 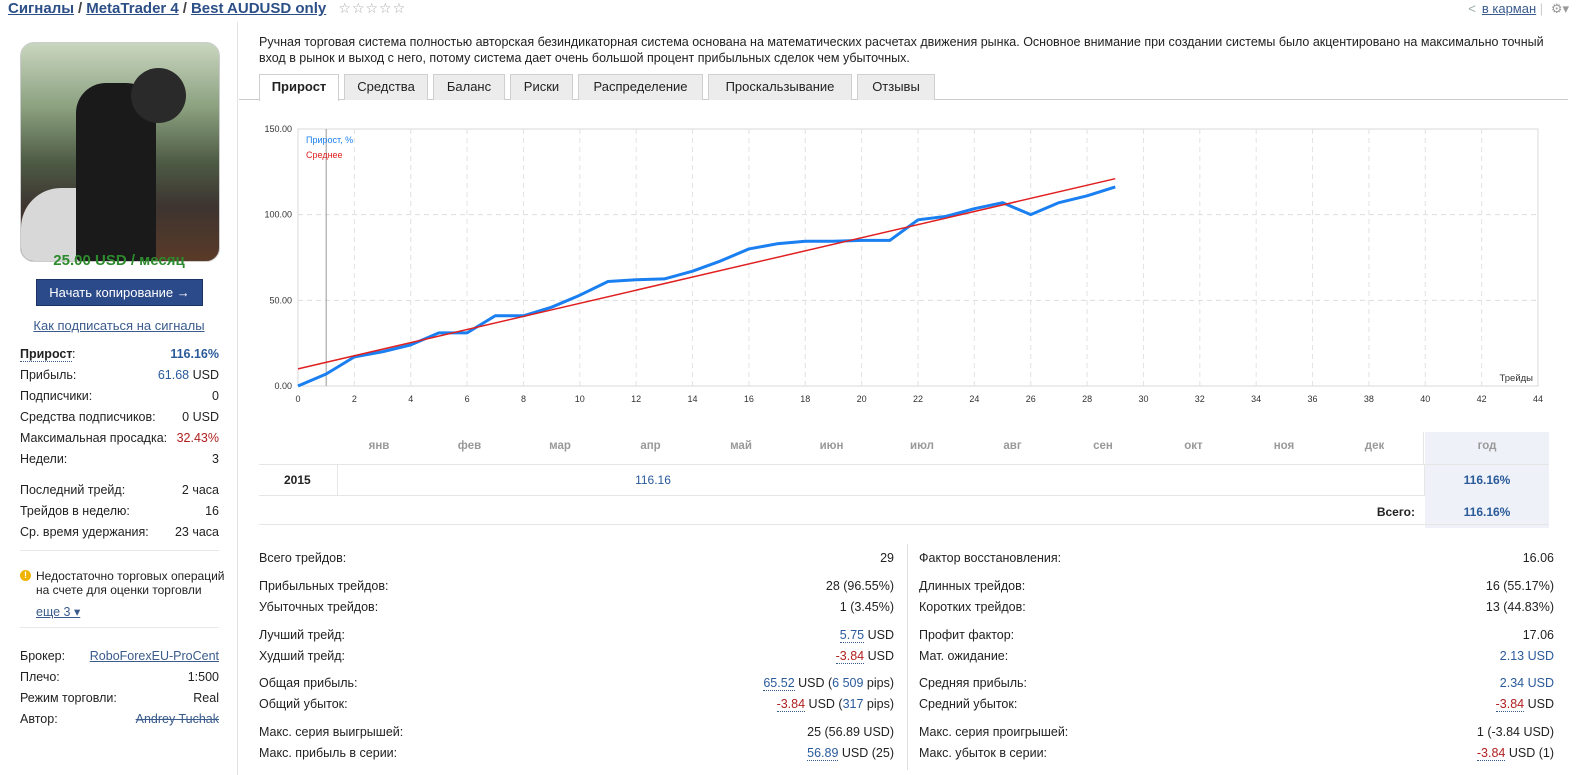 What do you see at coordinates (1516, 378) in the screenshot?
I see `x-axis-label: Трейды` at bounding box center [1516, 378].